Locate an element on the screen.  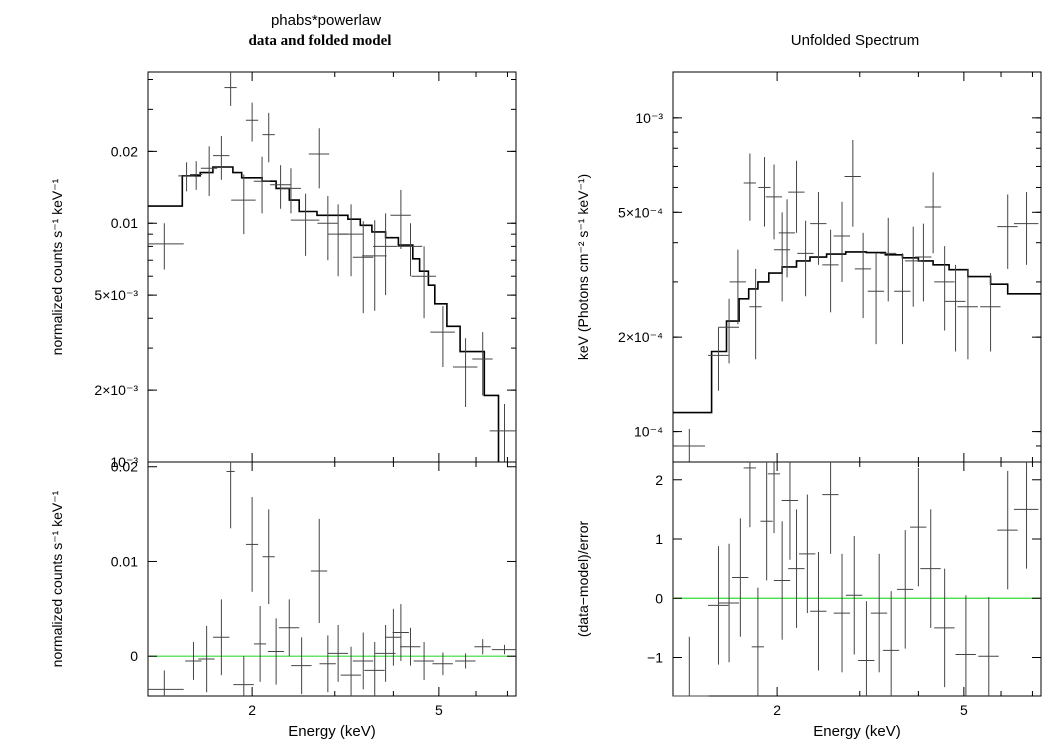
y-tick-label: 2×10⁻³ is located at coordinates (116, 390).